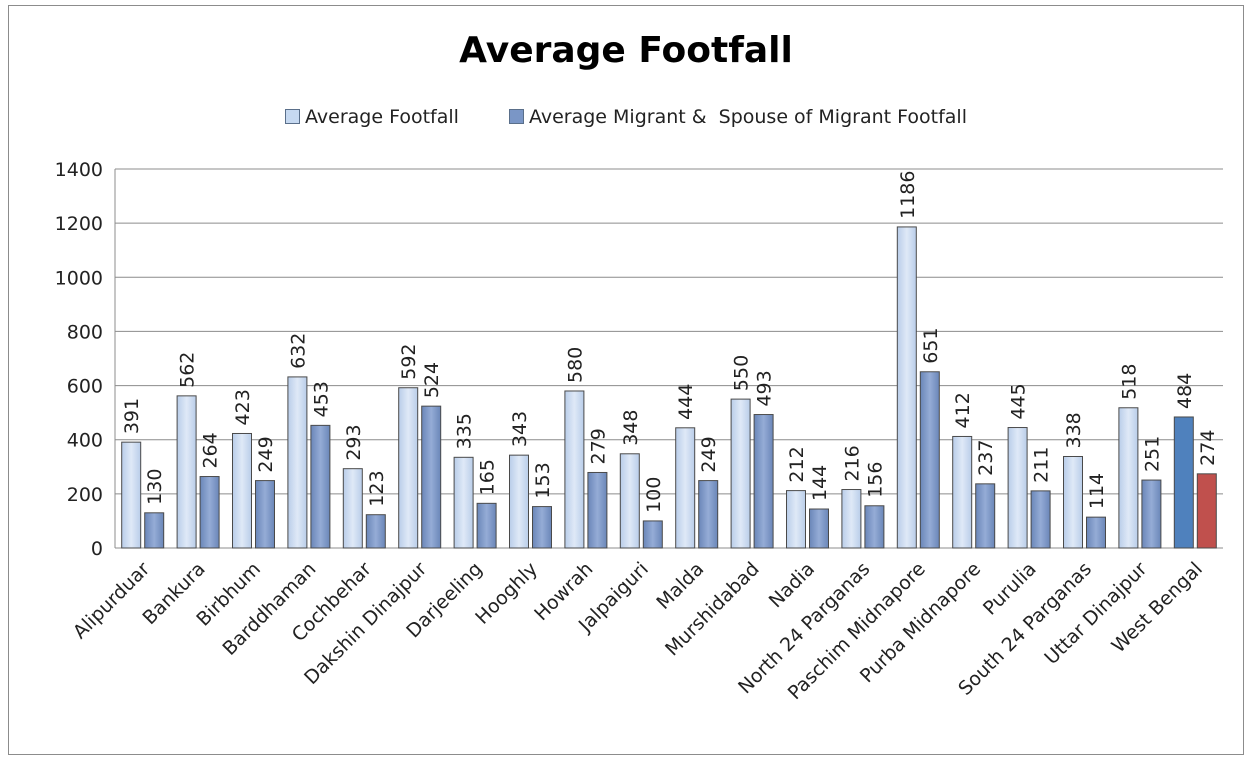 The height and width of the screenshot is (759, 1252). What do you see at coordinates (85, 495) in the screenshot?
I see `y-tick-label-200: 200` at bounding box center [85, 495].